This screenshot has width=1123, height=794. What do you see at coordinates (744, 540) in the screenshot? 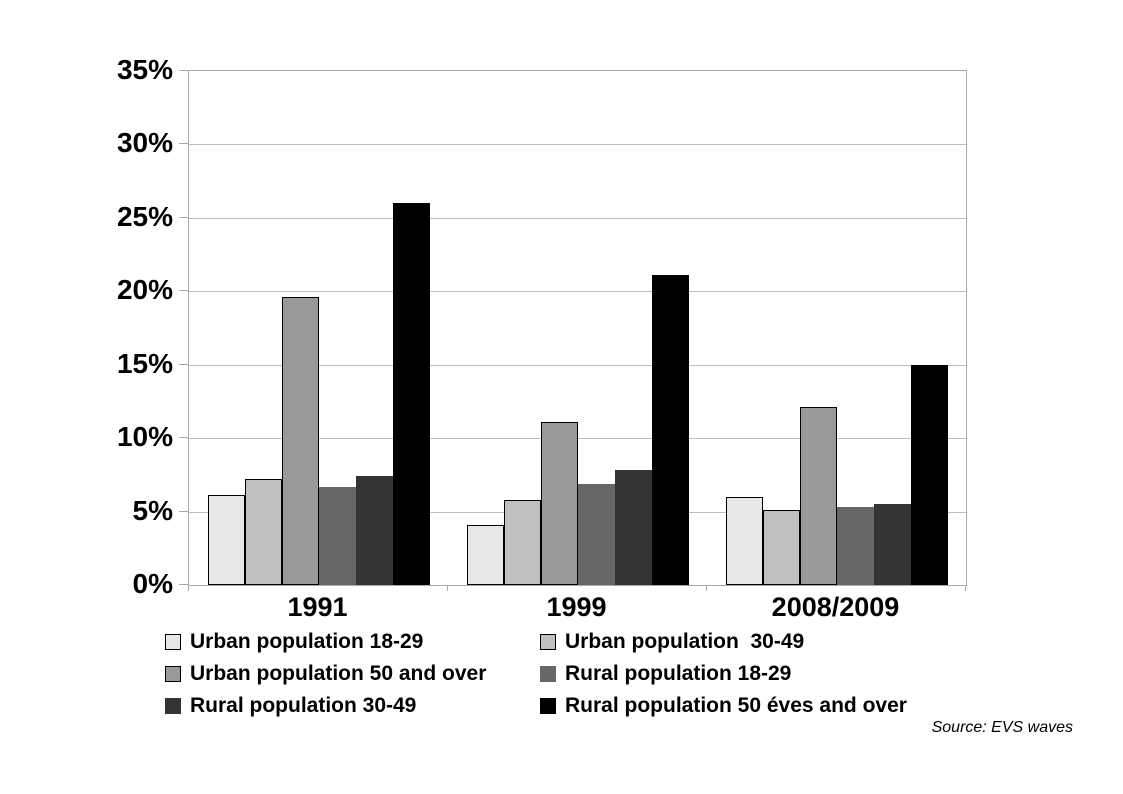
I see `bar-urban-population-18-29-2008-2009` at bounding box center [744, 540].